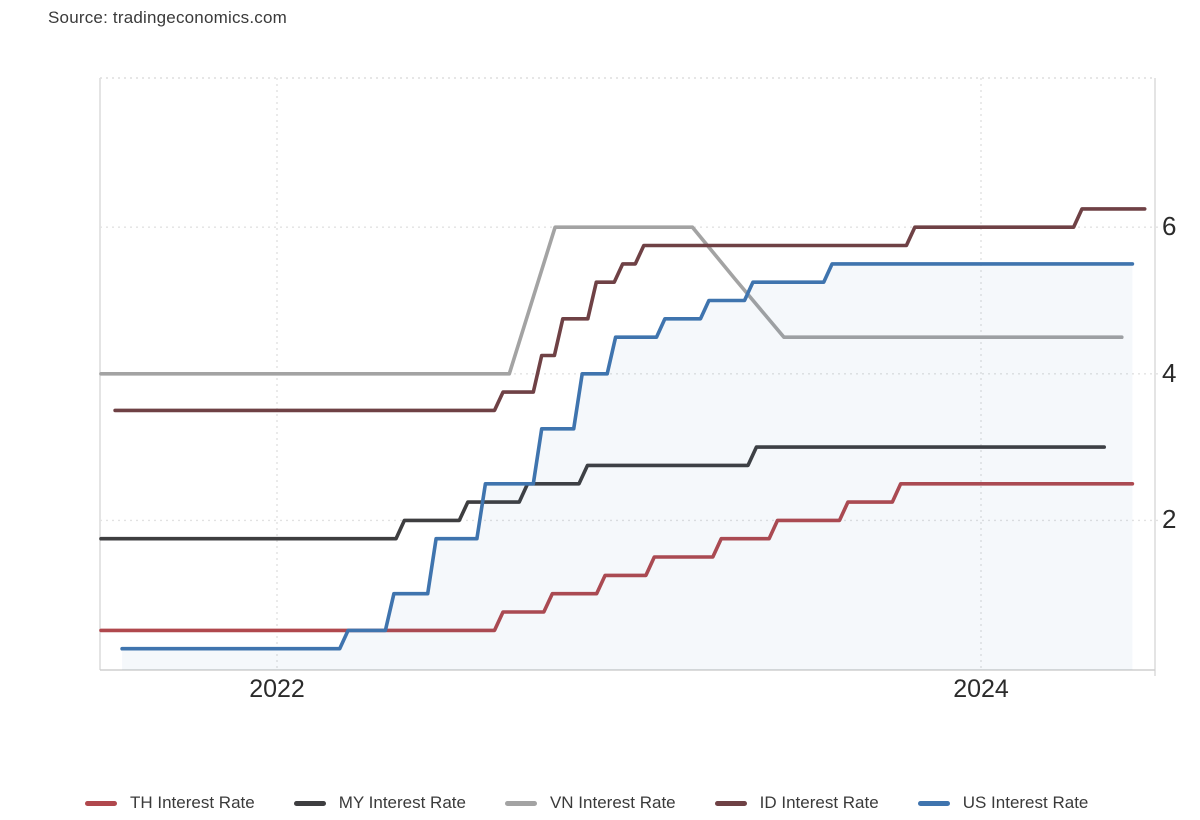  What do you see at coordinates (277, 689) in the screenshot?
I see `x-axis-tick-2022: 2022` at bounding box center [277, 689].